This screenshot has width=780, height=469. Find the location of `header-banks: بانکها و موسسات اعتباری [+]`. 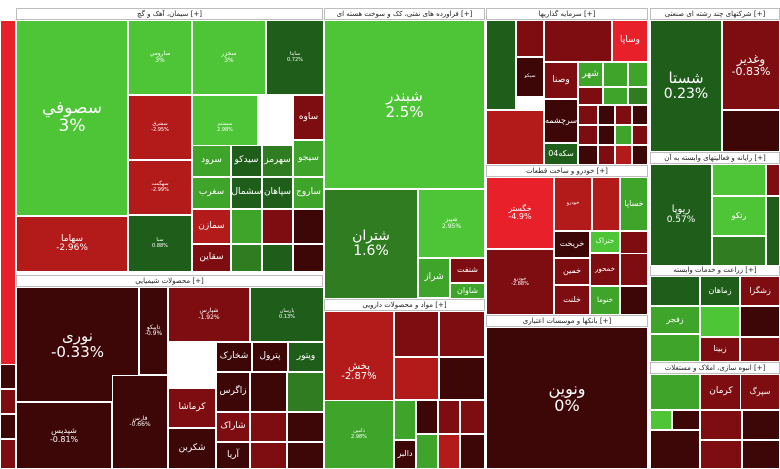

header-banks: بانکها و موسسات اعتباری [+] is located at coordinates (567, 321).